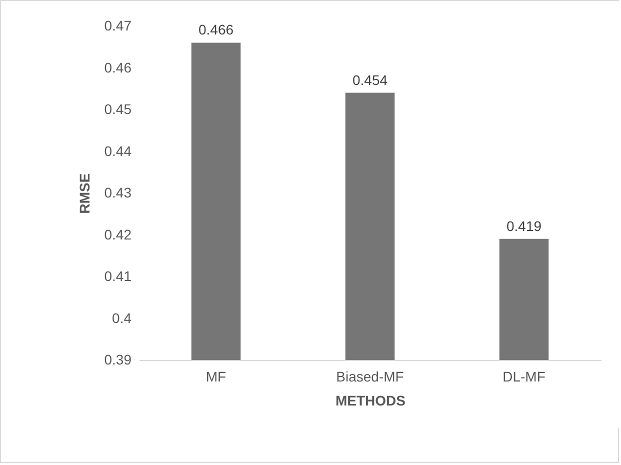  Describe the element at coordinates (122, 318) in the screenshot. I see `y-tick-label: 0.4` at that location.